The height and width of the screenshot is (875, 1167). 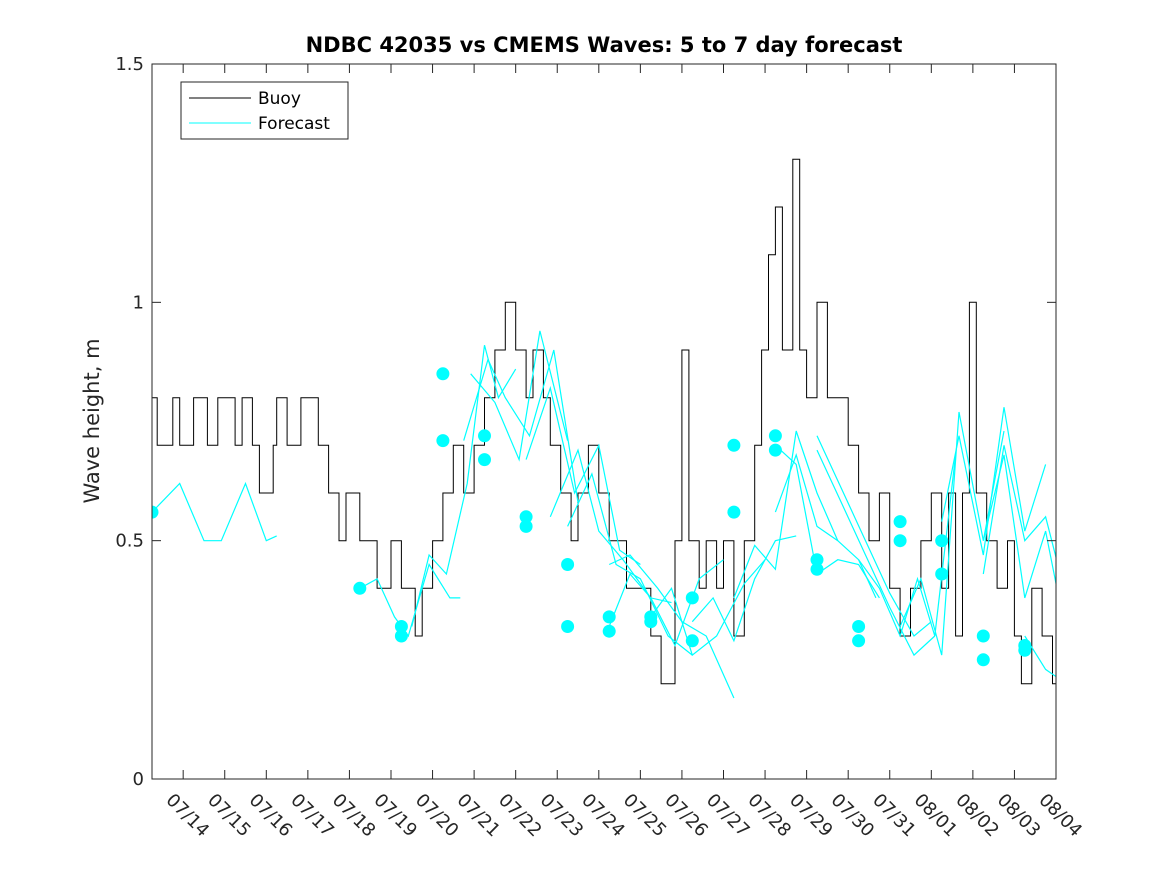 What do you see at coordinates (977, 816) in the screenshot?
I see `x-tick-label: 08/02` at bounding box center [977, 816].